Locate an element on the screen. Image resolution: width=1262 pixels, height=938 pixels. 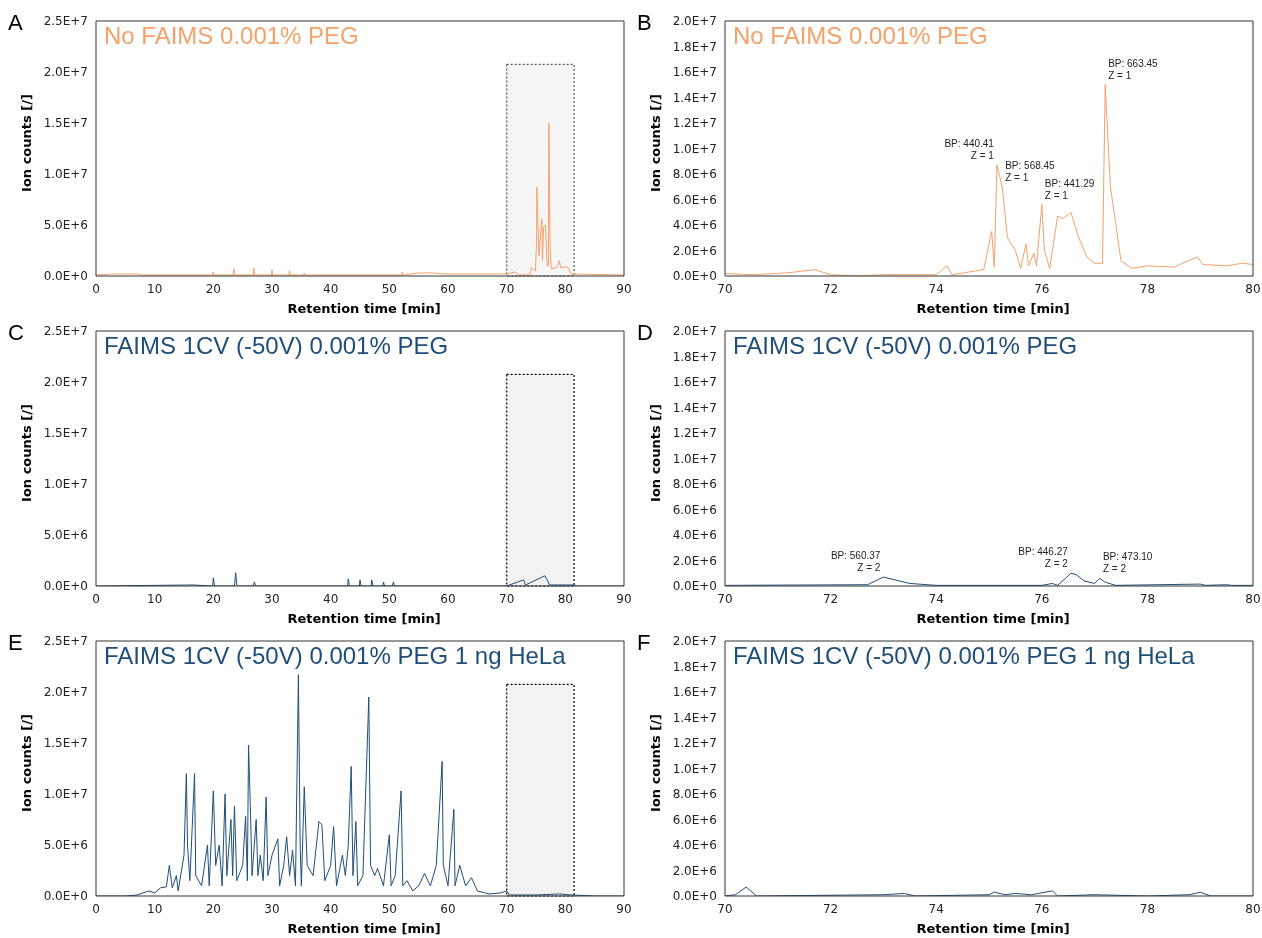
text: E is located at coordinates (15, 643).